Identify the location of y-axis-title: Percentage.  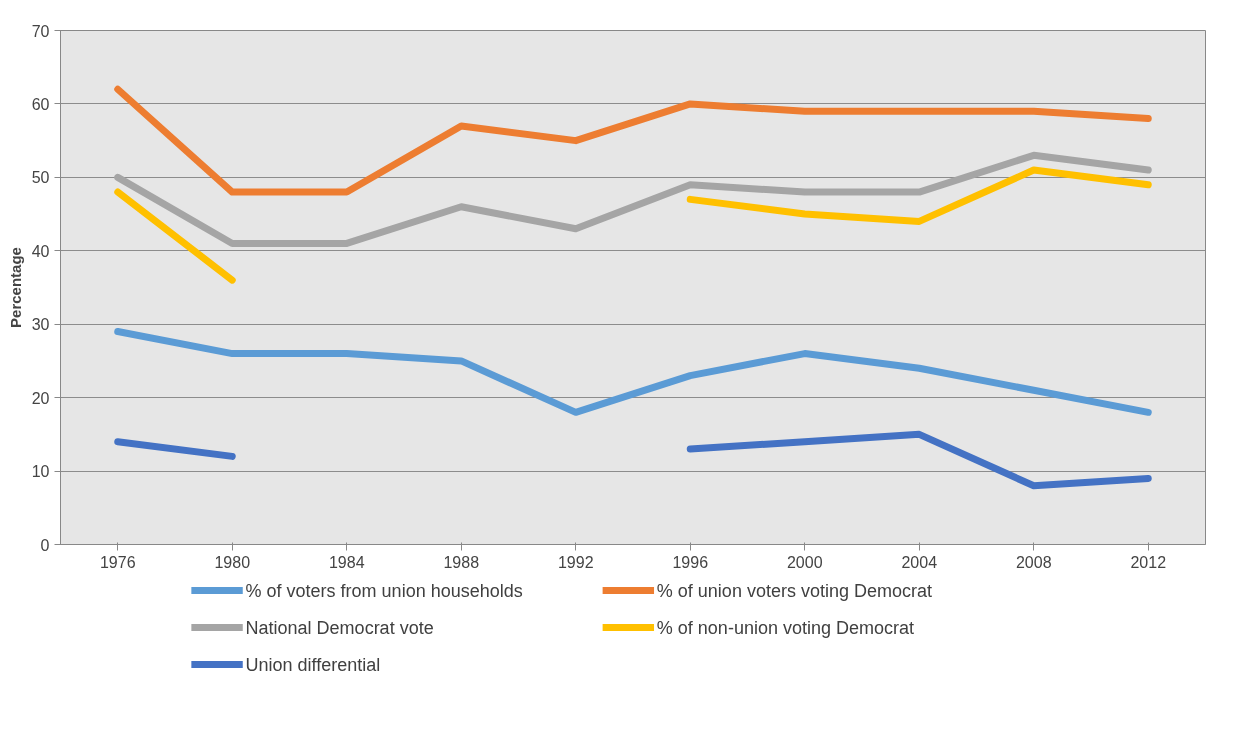
(15, 287).